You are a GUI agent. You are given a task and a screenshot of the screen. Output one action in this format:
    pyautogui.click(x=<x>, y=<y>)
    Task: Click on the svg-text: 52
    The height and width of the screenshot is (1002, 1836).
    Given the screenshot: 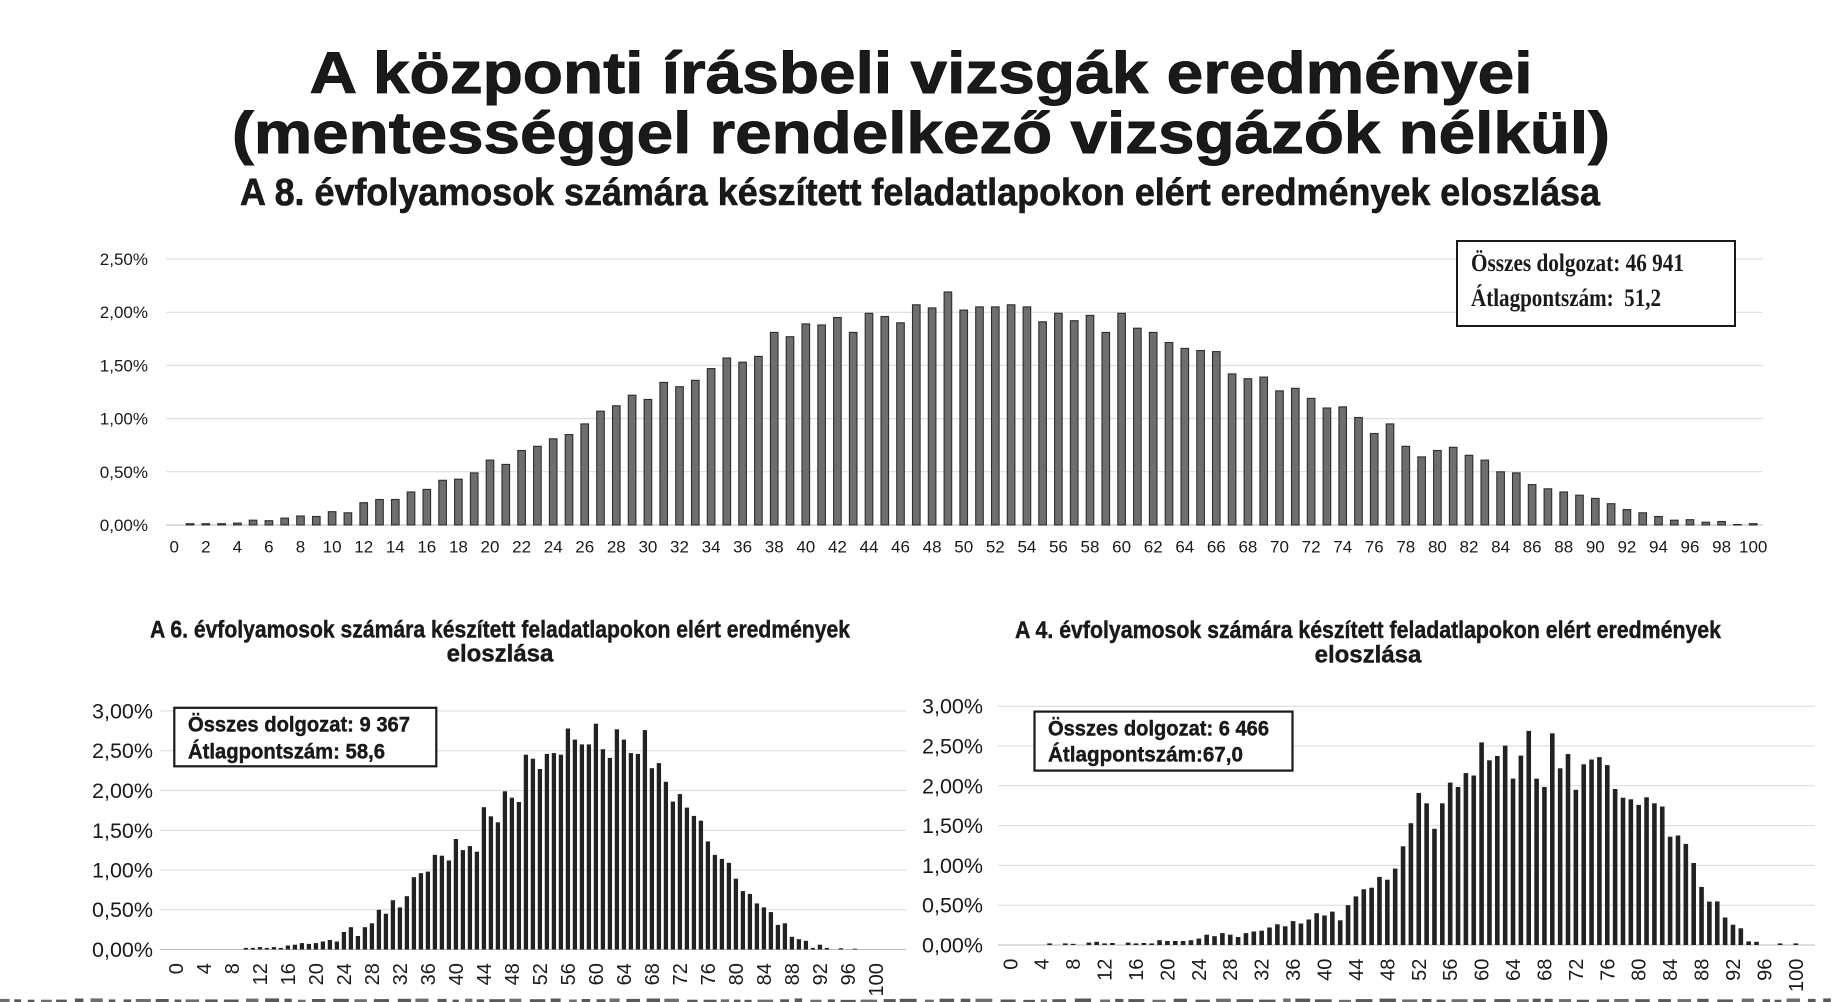 What is the action you would take?
    pyautogui.click(x=541, y=974)
    